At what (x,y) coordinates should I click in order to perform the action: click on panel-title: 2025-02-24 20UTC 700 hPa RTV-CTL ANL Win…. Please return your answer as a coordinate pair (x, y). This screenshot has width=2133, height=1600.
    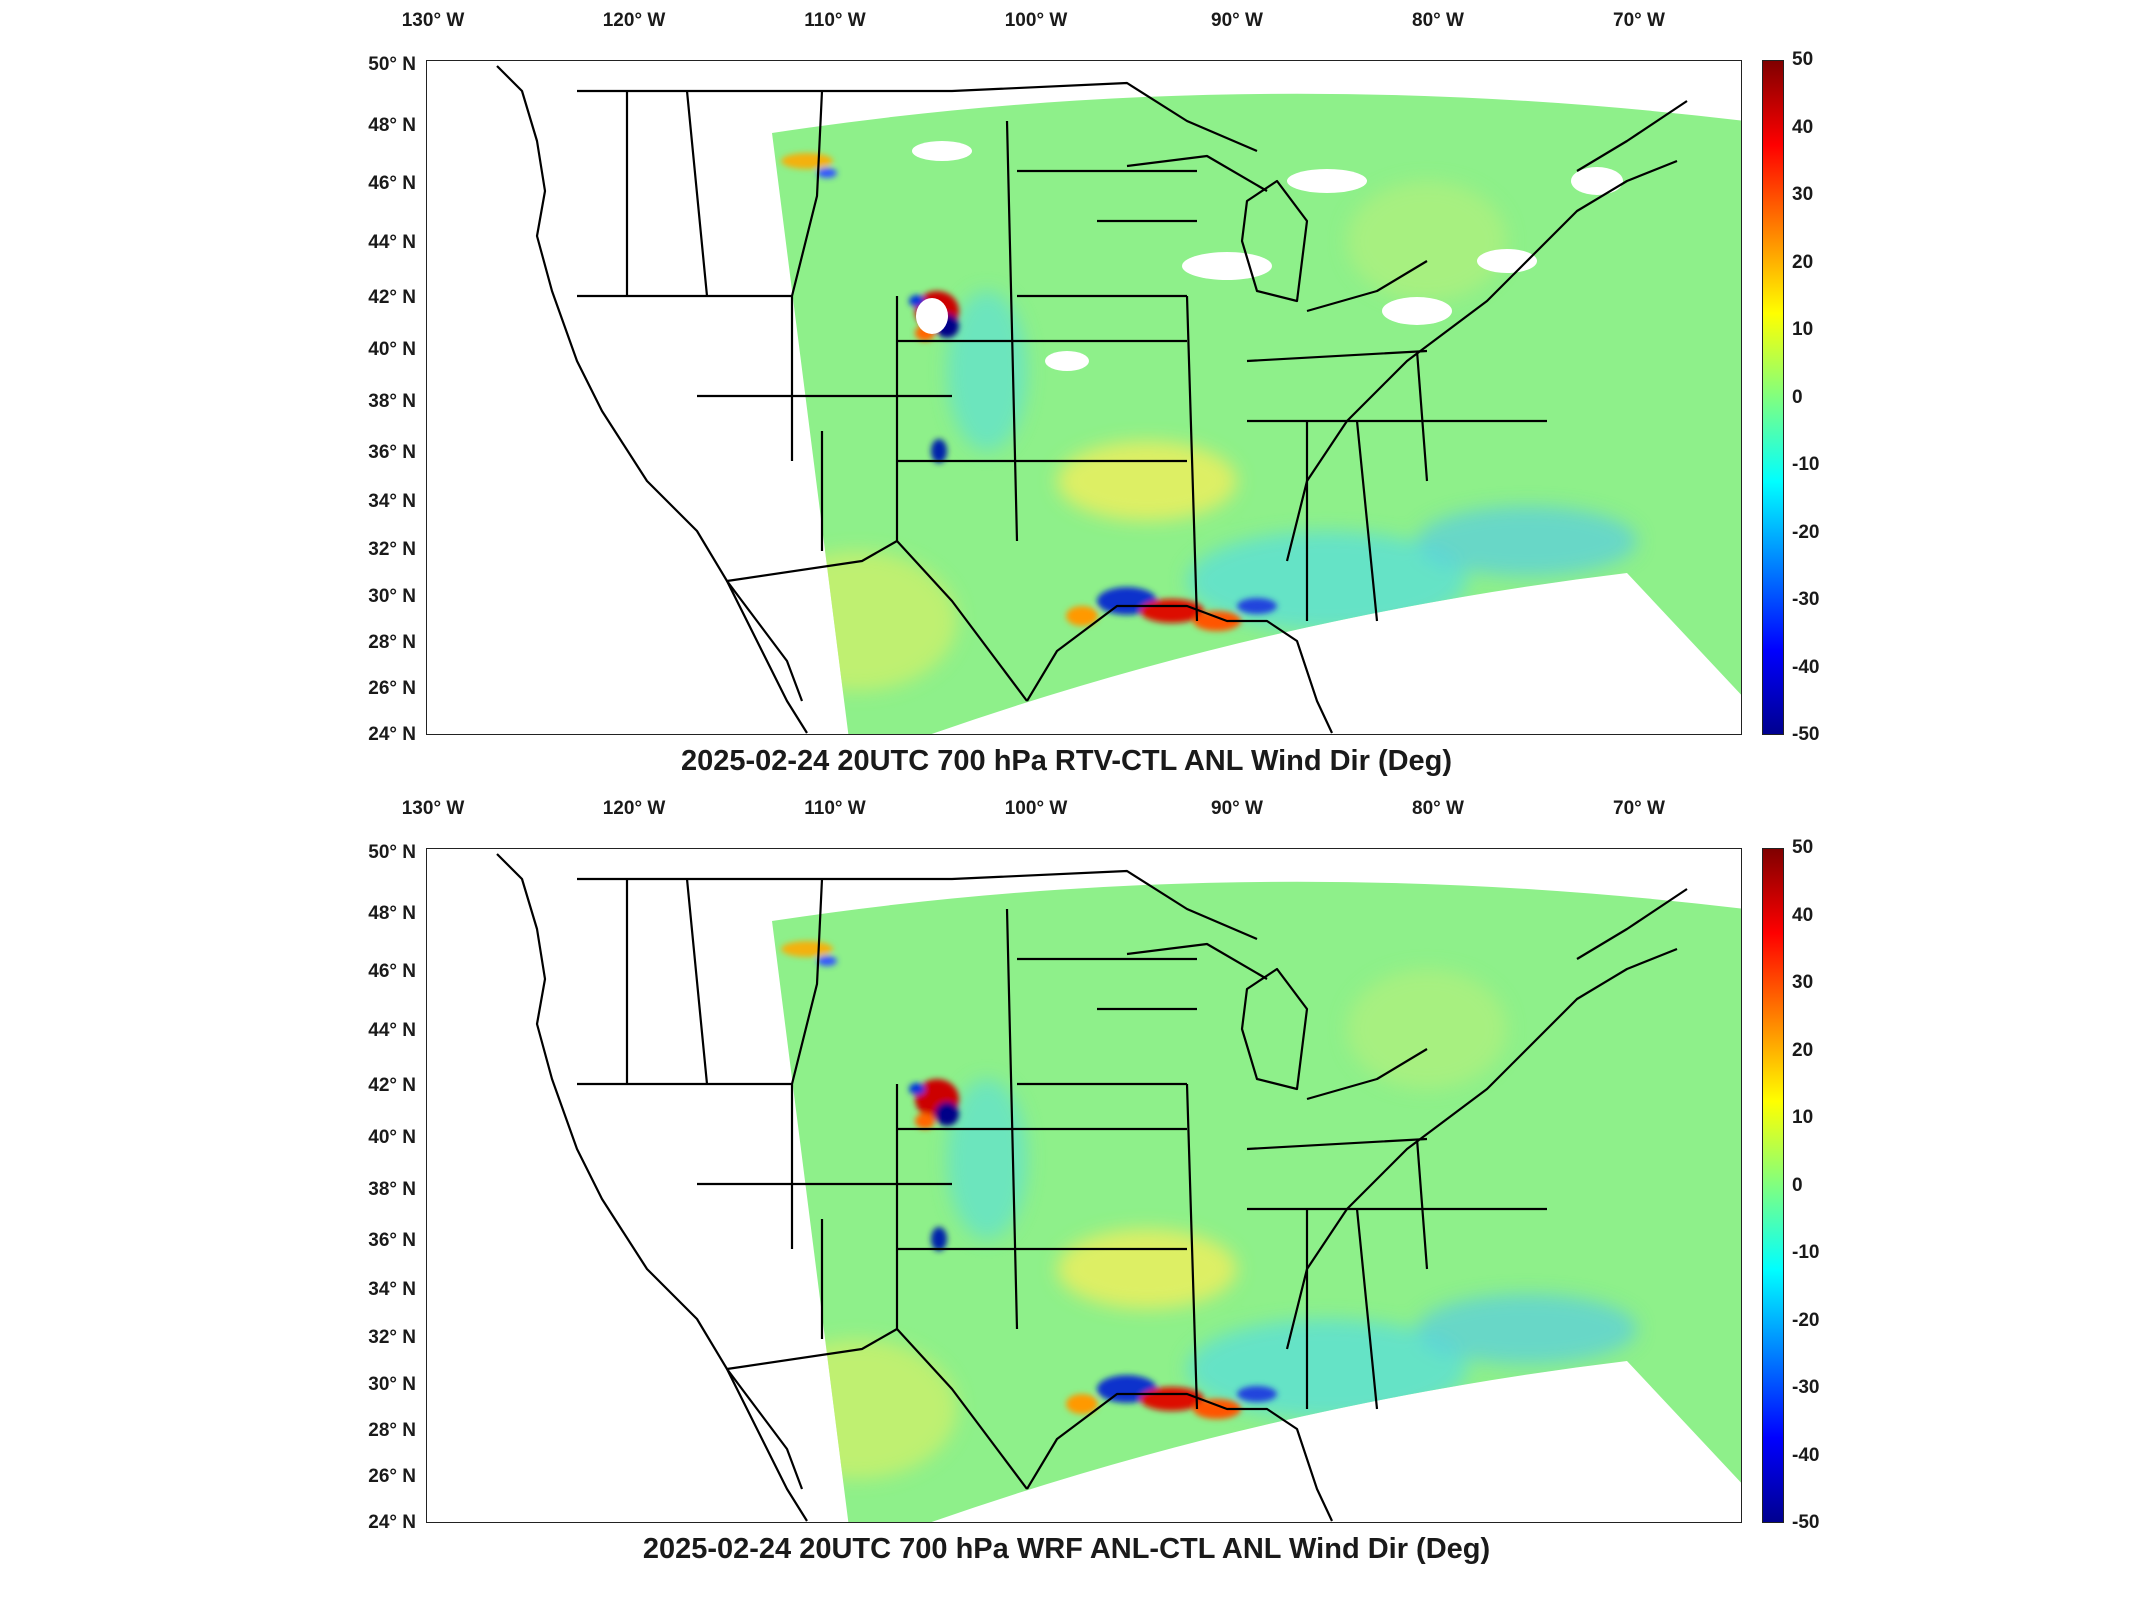
    Looking at the image, I should click on (1066, 761).